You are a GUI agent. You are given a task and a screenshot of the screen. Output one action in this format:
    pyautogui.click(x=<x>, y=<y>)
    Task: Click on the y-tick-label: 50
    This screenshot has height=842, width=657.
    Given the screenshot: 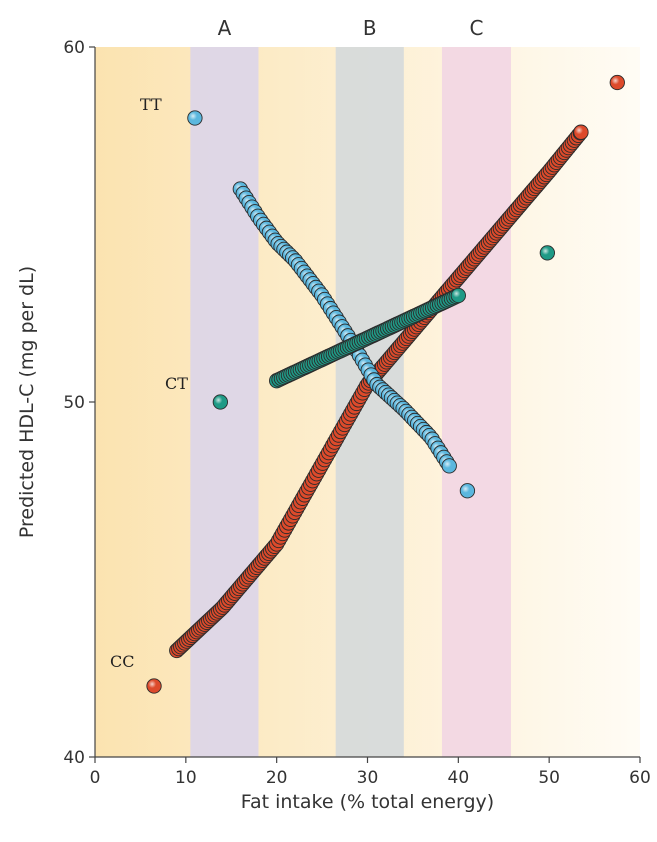 What is the action you would take?
    pyautogui.click(x=74, y=403)
    